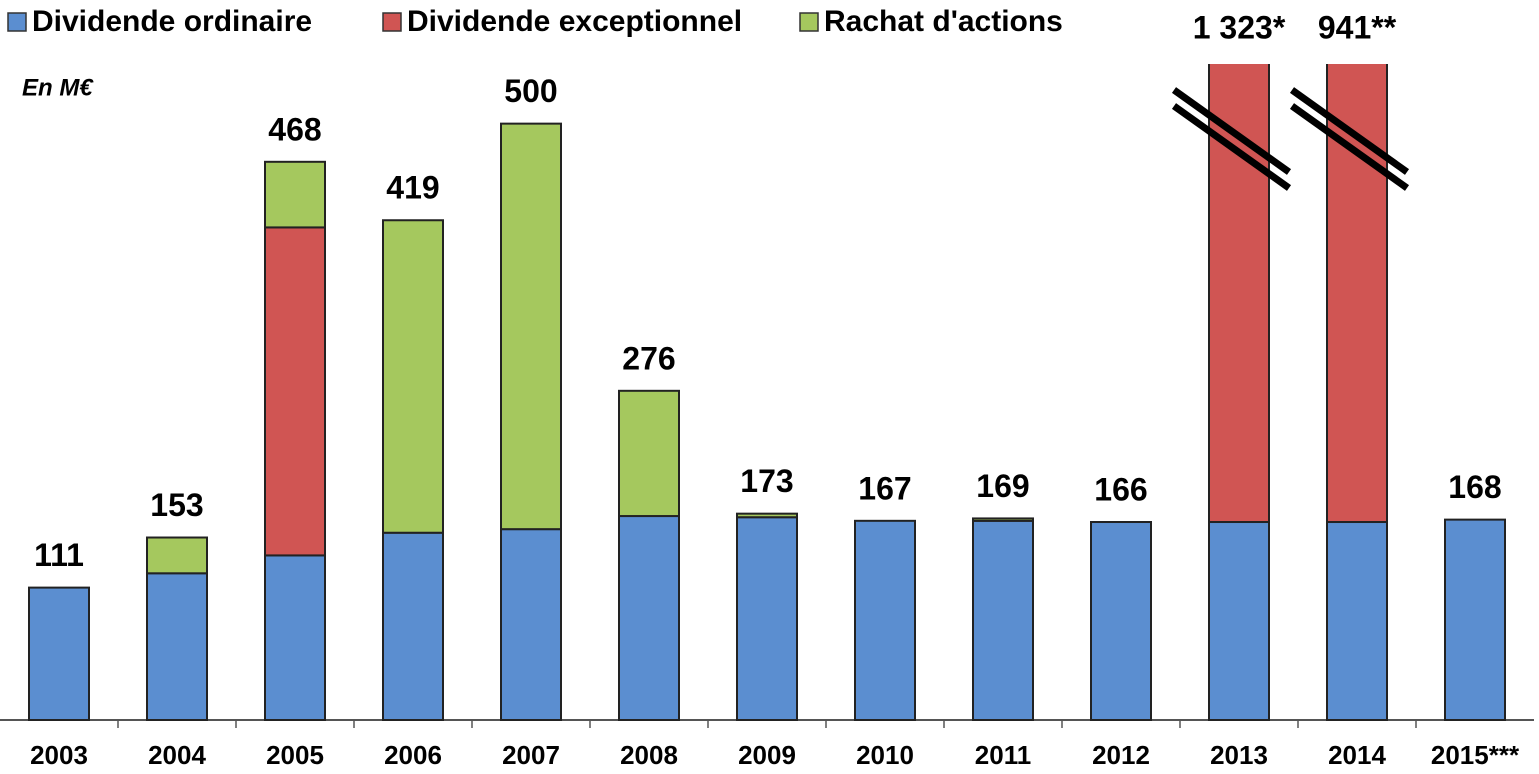 The image size is (1539, 774). I want to click on total-label: 276, so click(648, 358).